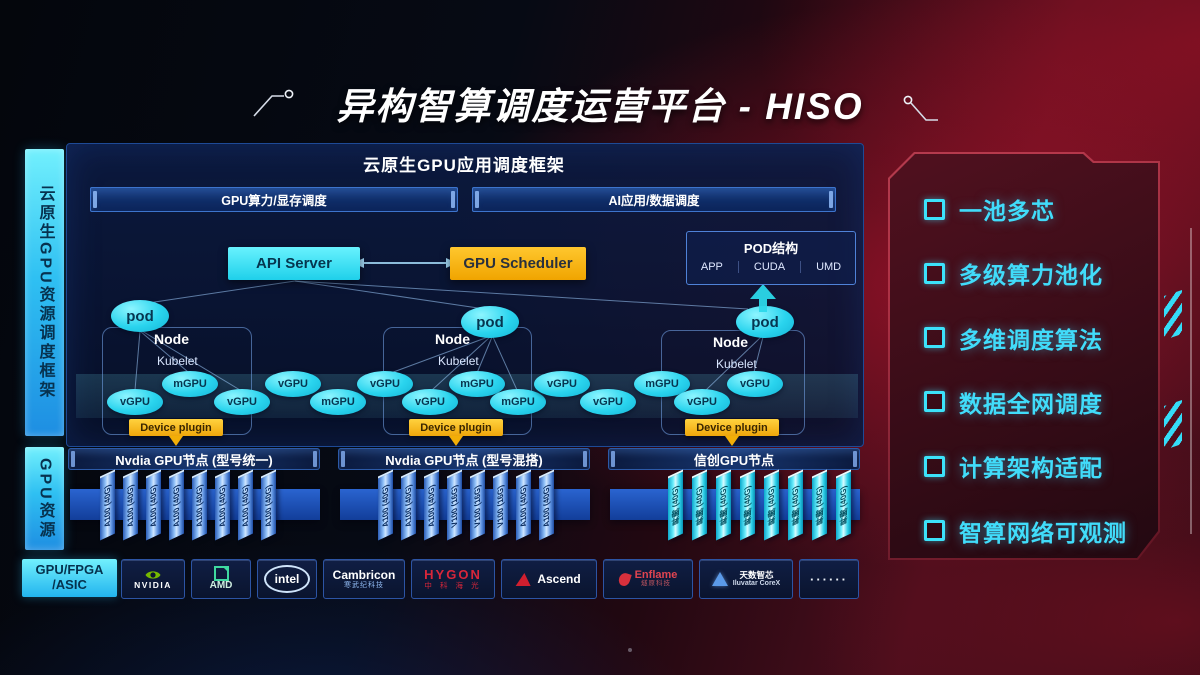 Image resolution: width=1200 pixels, height=675 pixels. What do you see at coordinates (736, 364) in the screenshot?
I see `kubelet-label-3: Kubelet` at bounding box center [736, 364].